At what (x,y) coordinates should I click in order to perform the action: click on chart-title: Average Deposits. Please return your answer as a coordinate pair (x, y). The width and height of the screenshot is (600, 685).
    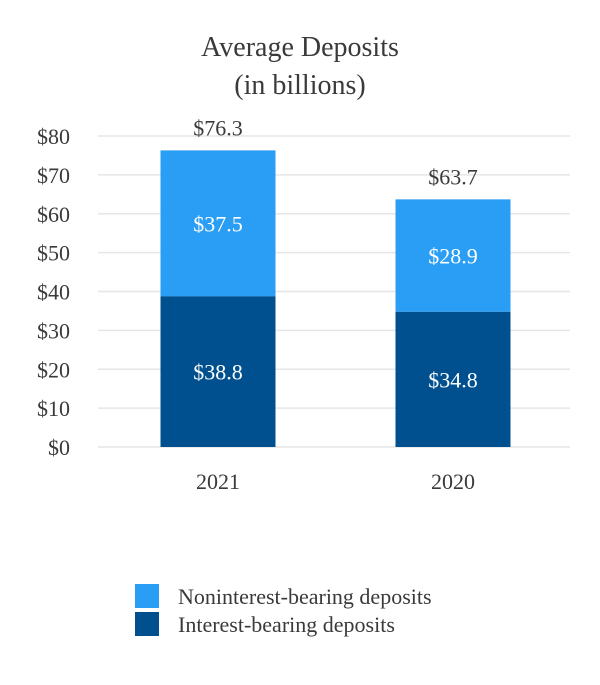
    Looking at the image, I should click on (300, 47).